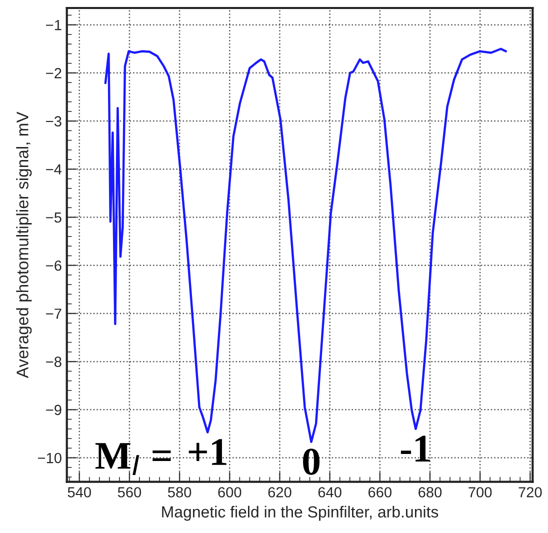  I want to click on y-tick-label: −3, so click(54, 121).